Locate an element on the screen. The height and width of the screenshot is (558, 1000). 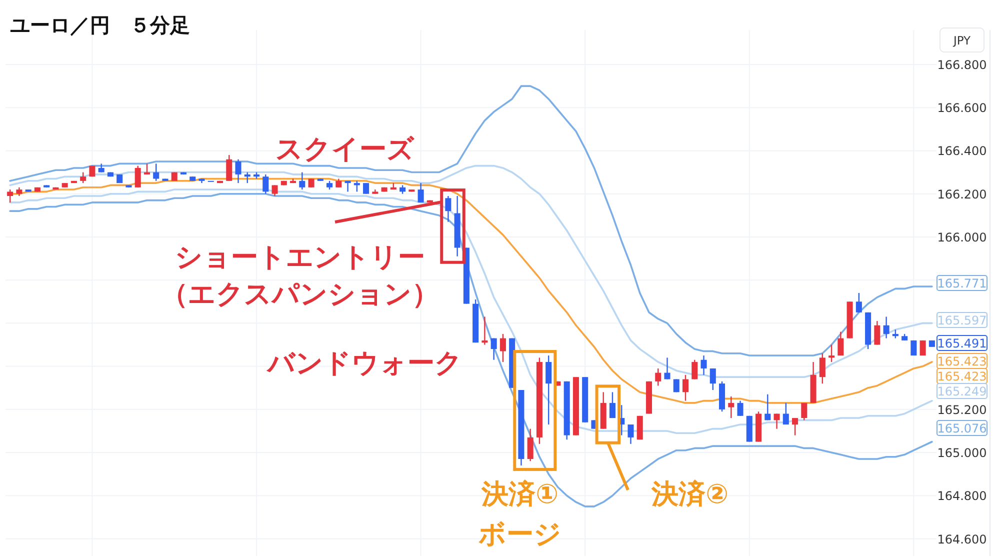
annotation: スクイーズ is located at coordinates (346, 149).